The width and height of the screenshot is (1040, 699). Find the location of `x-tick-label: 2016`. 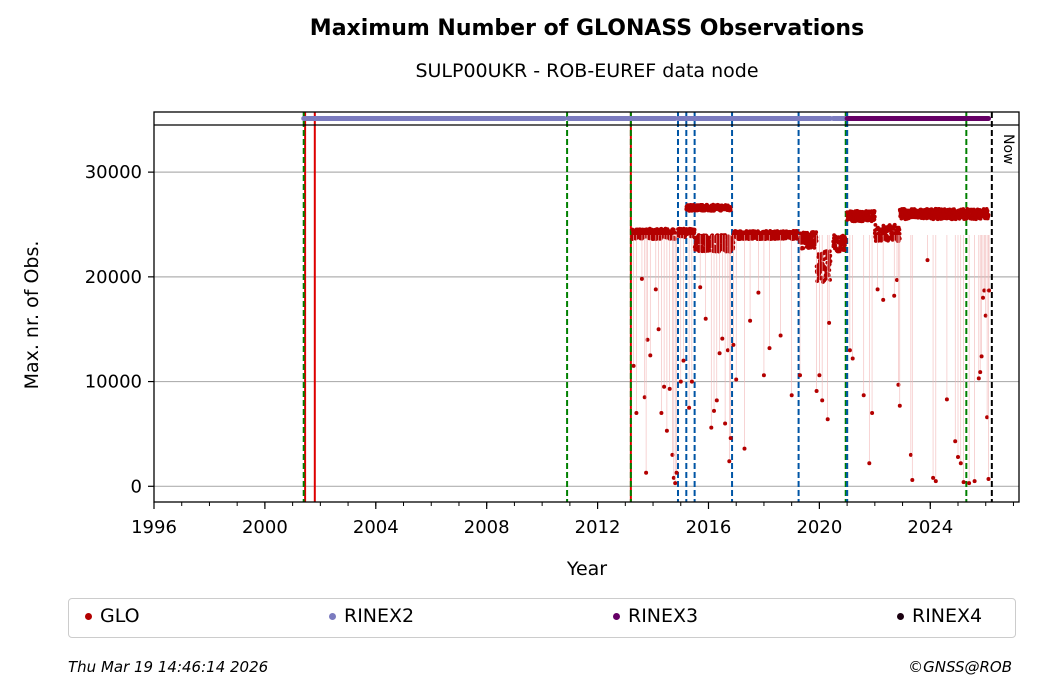

x-tick-label: 2016 is located at coordinates (709, 527).